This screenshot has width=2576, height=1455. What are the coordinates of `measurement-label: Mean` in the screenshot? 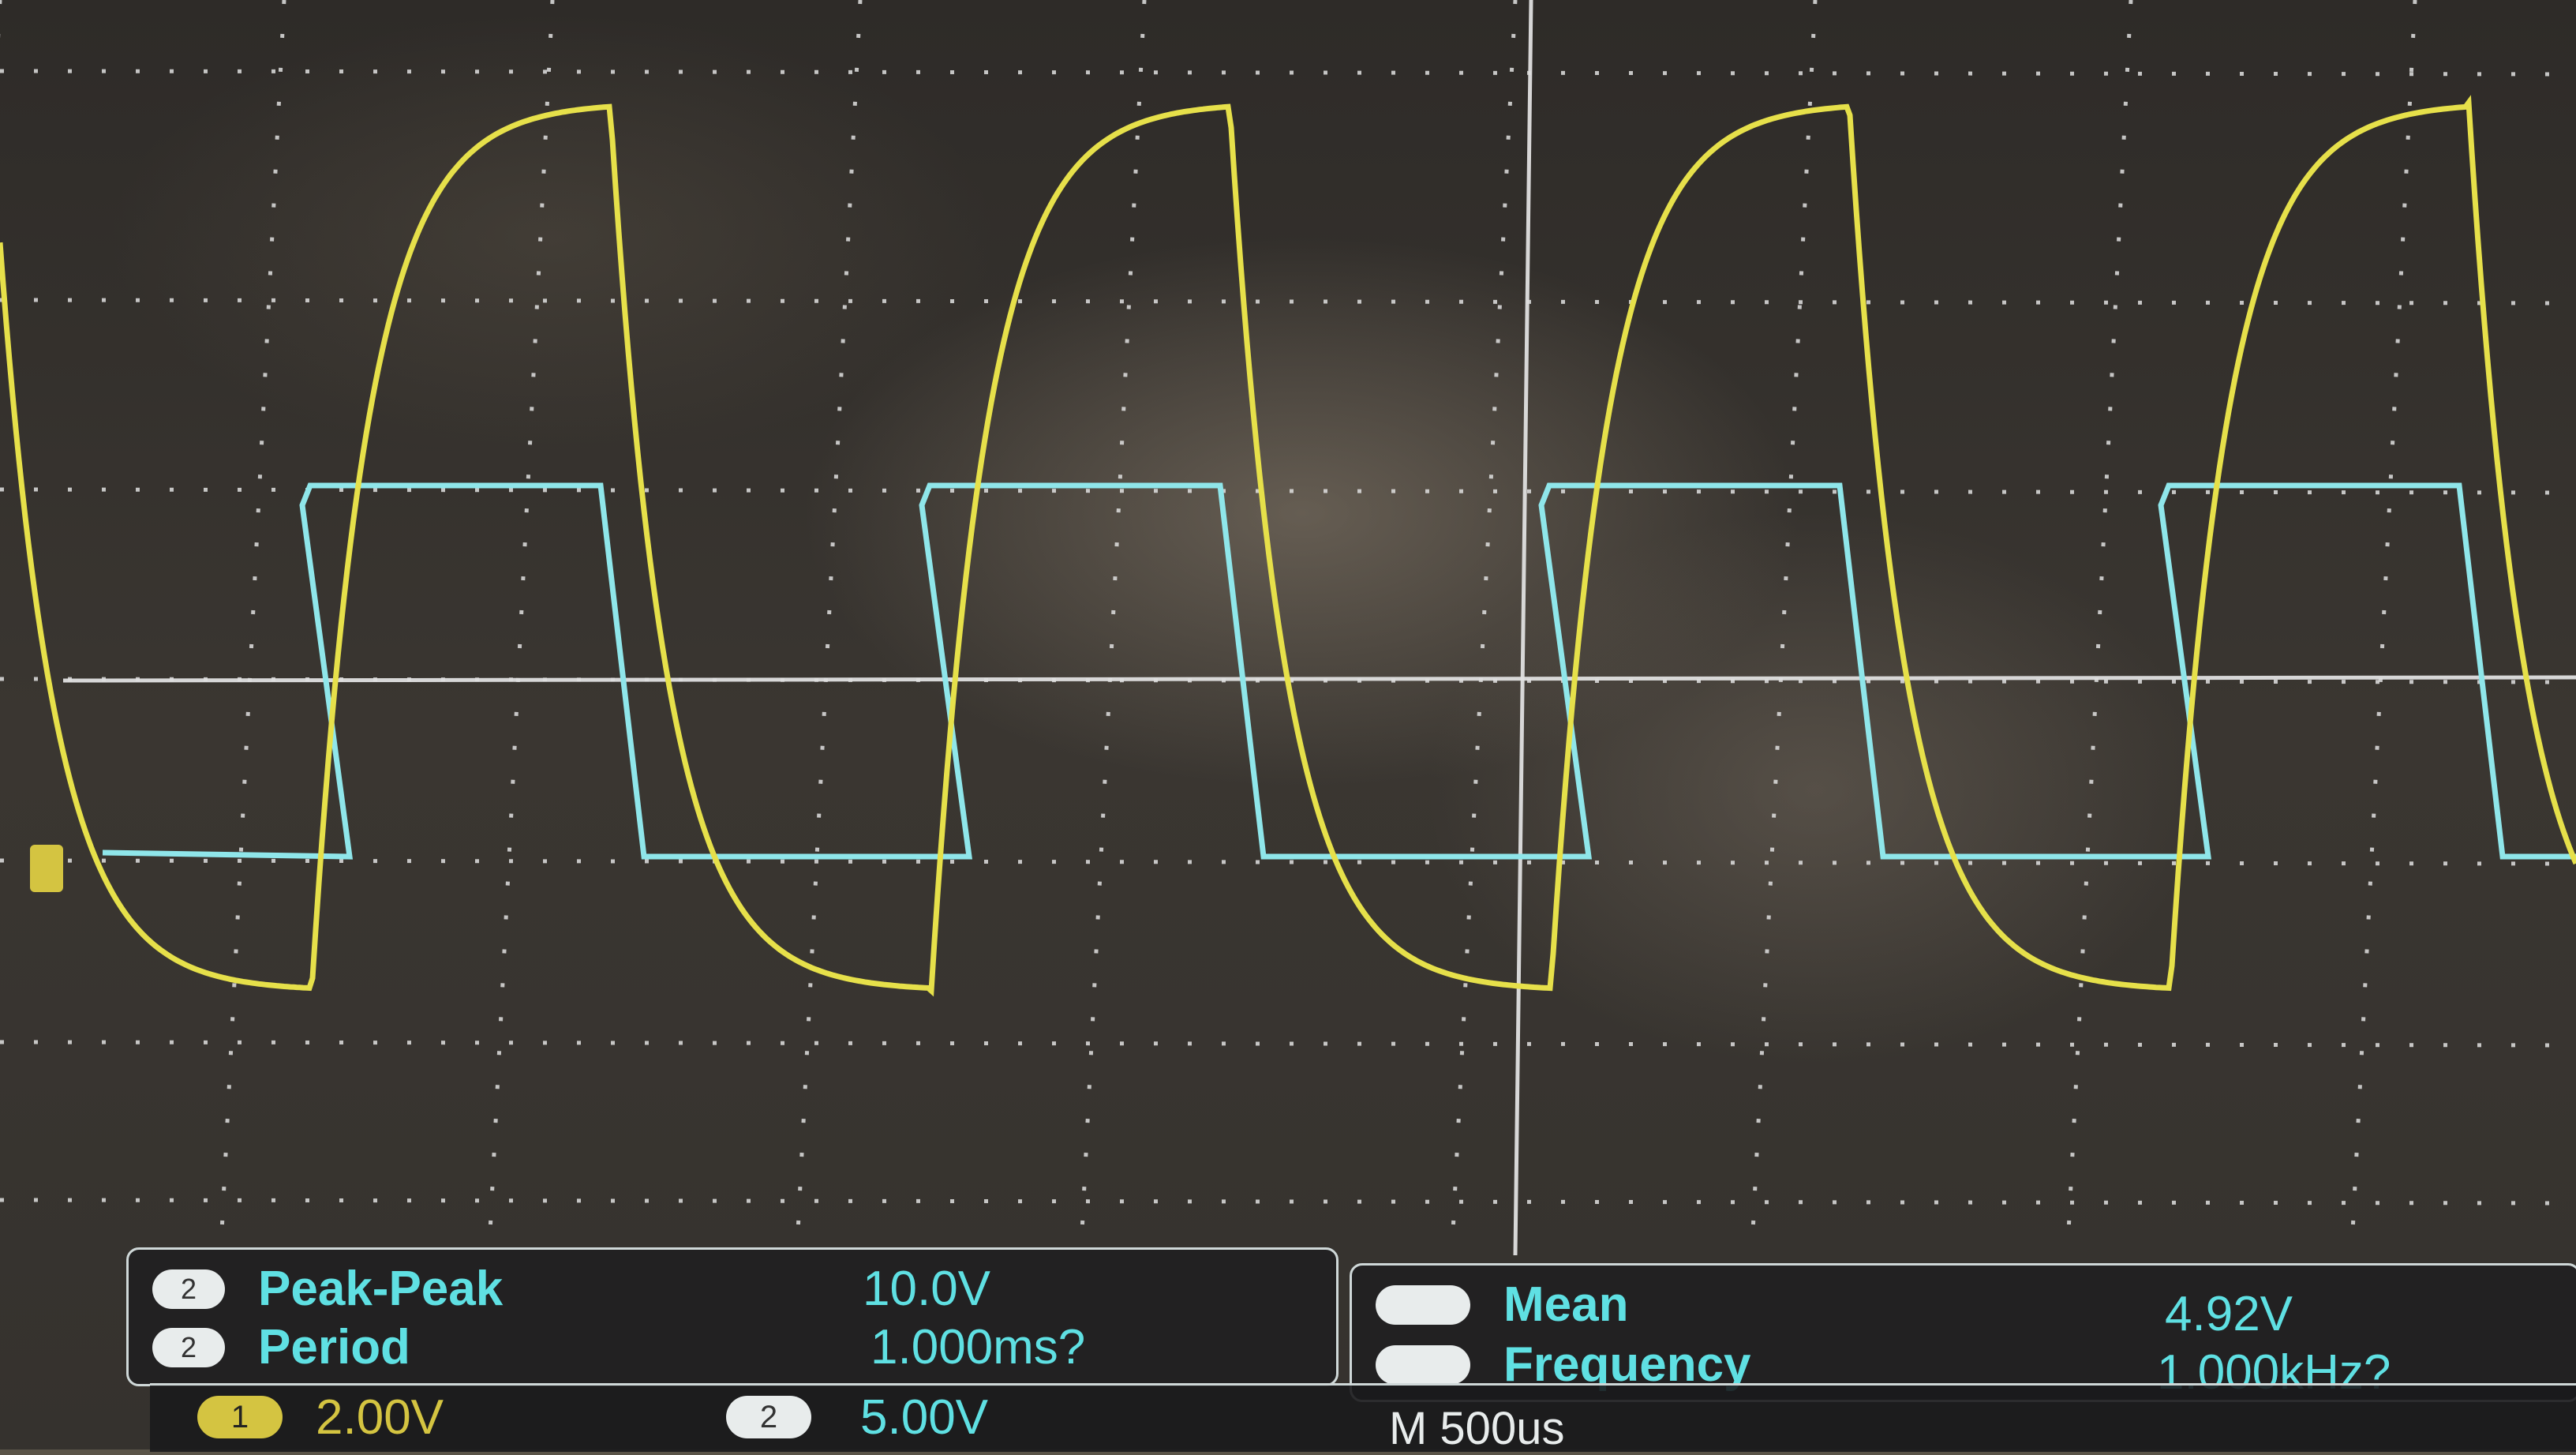 It's located at (1566, 1304).